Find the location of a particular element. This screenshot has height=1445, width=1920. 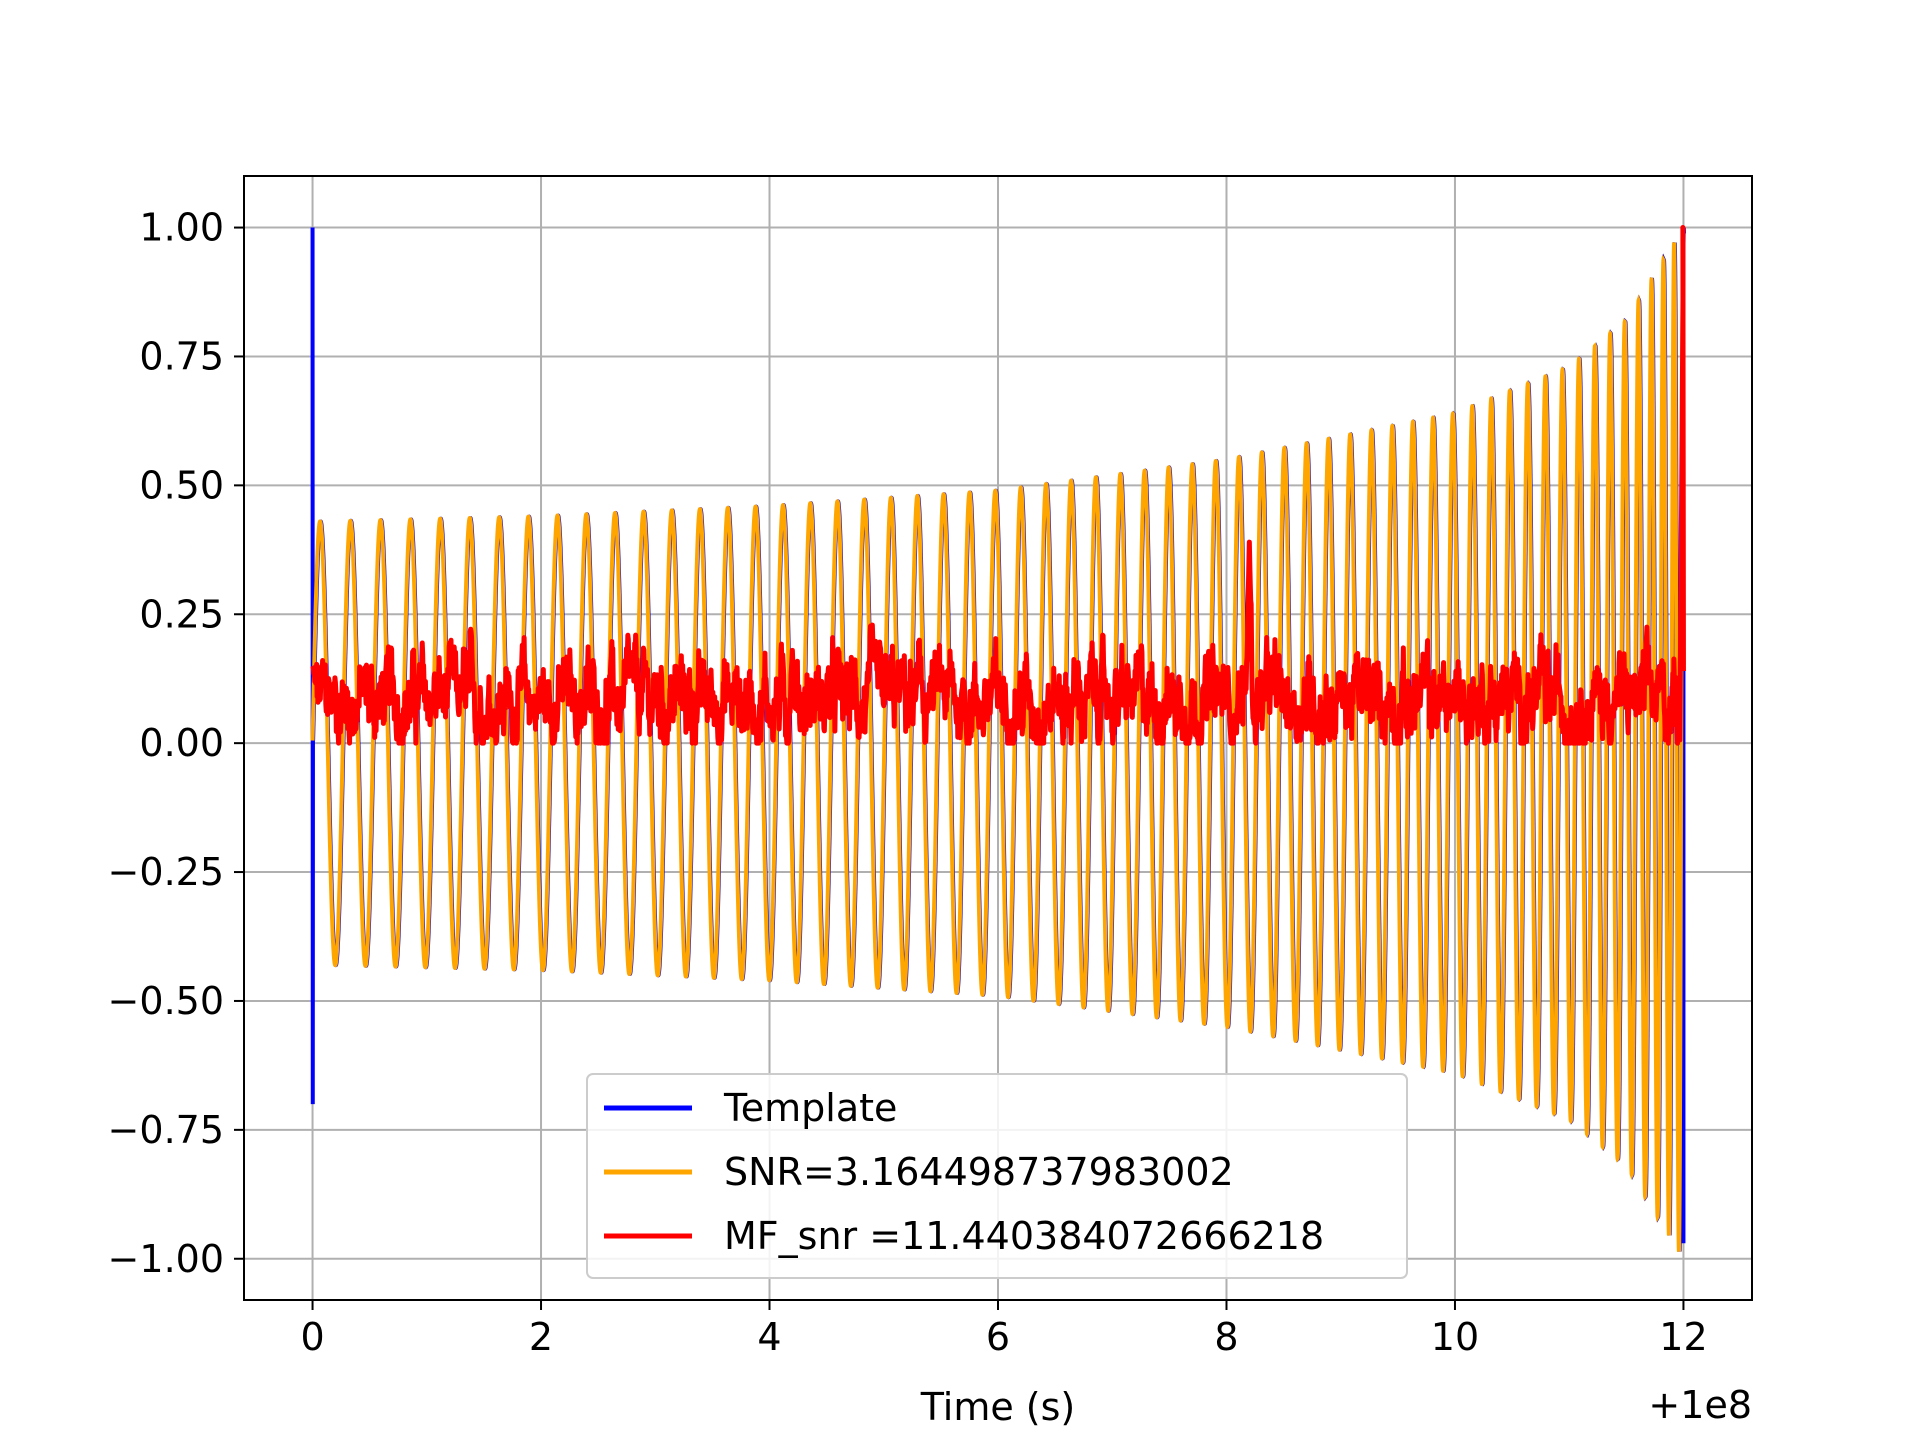

y-tick-label: −0.75 is located at coordinates (166, 1130).